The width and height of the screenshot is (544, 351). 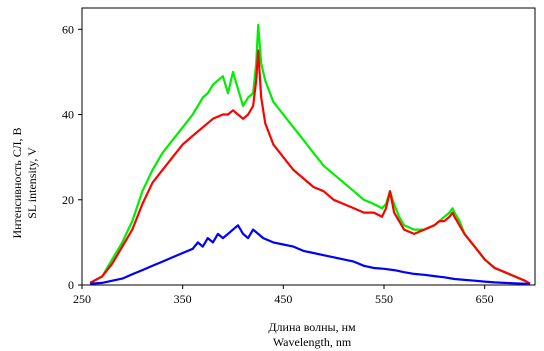 What do you see at coordinates (183, 299) in the screenshot?
I see `x-tick-label: 350` at bounding box center [183, 299].